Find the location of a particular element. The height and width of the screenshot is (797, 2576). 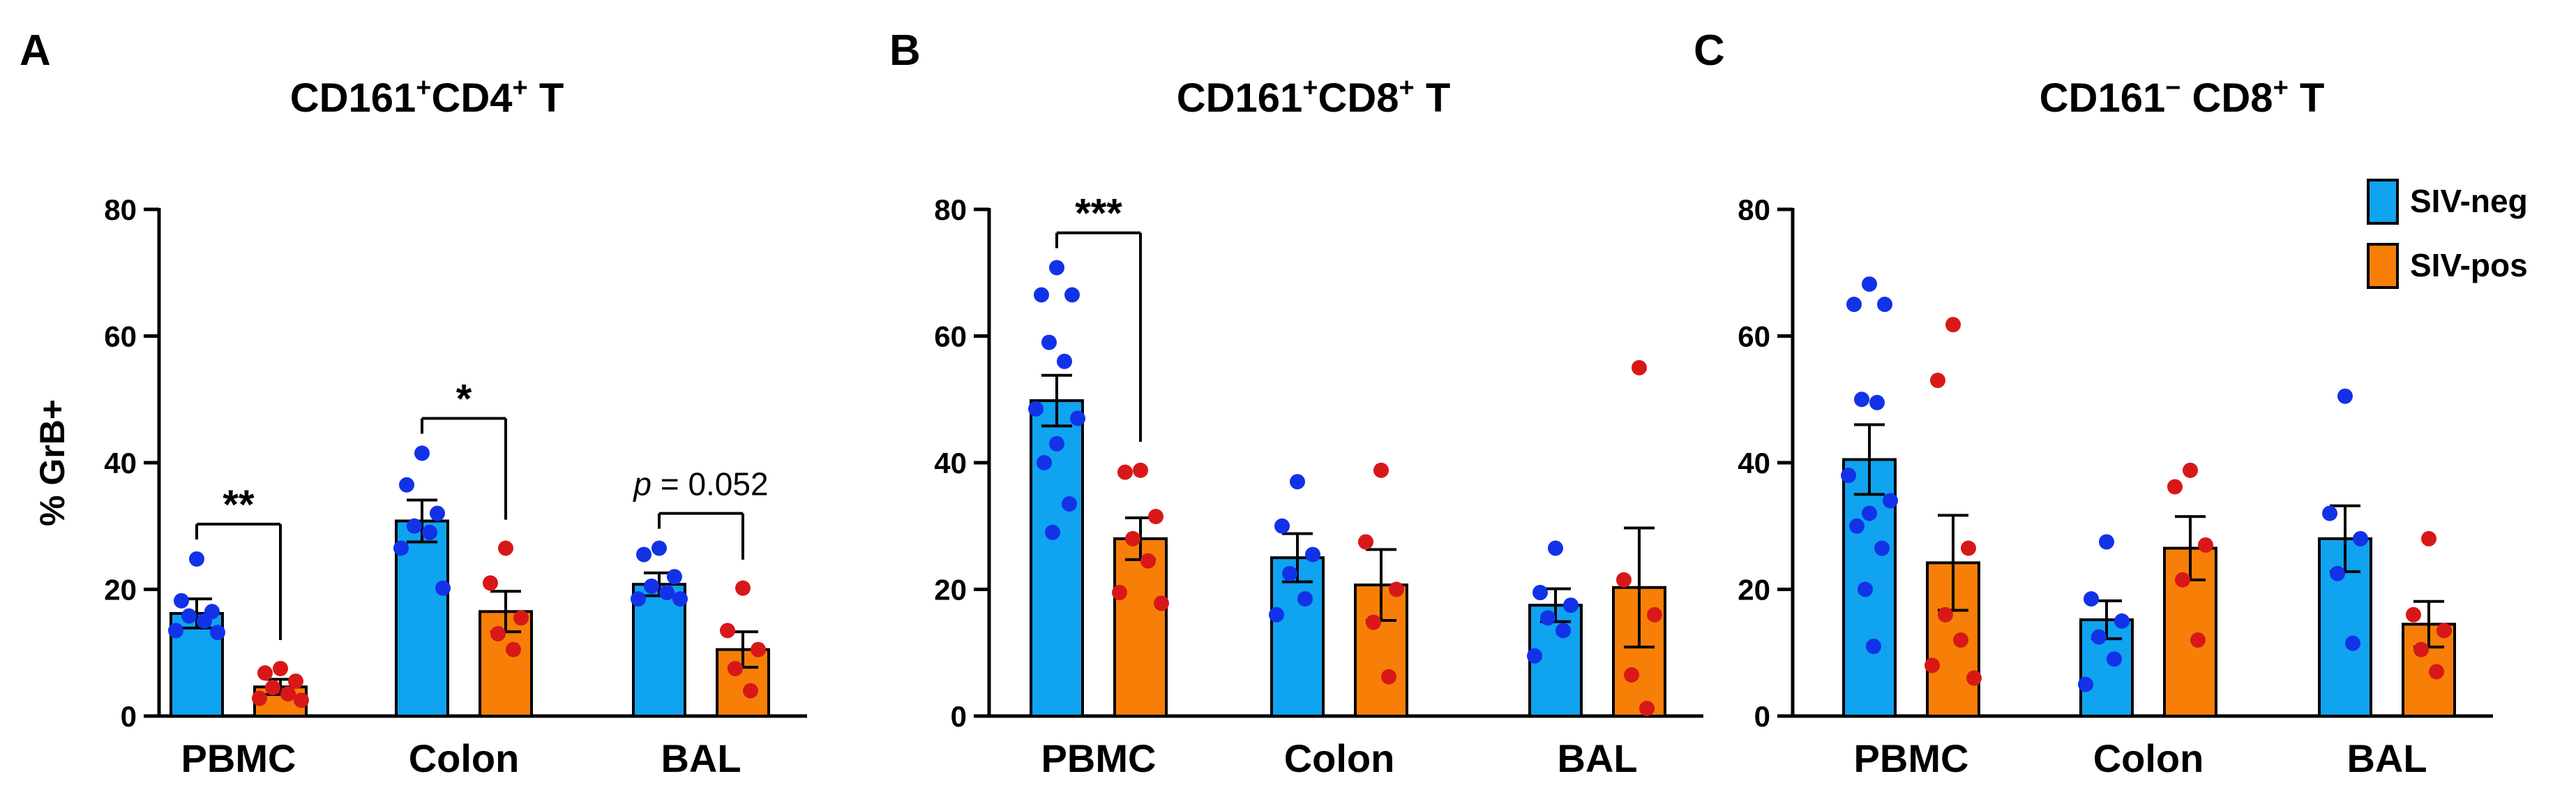

legend: SIV-neg SIV-pos is located at coordinates (2447, 234).